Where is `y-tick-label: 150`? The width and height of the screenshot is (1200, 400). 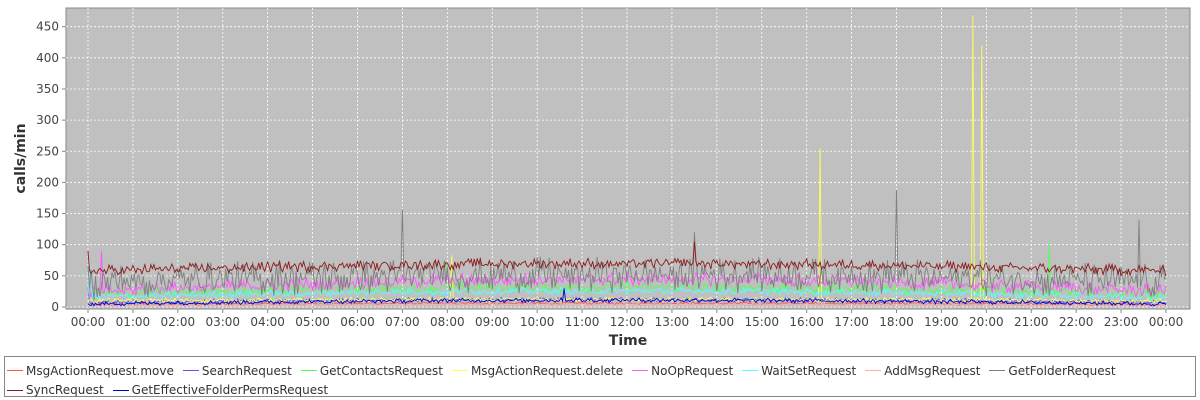
y-tick-label: 150 is located at coordinates (47, 214).